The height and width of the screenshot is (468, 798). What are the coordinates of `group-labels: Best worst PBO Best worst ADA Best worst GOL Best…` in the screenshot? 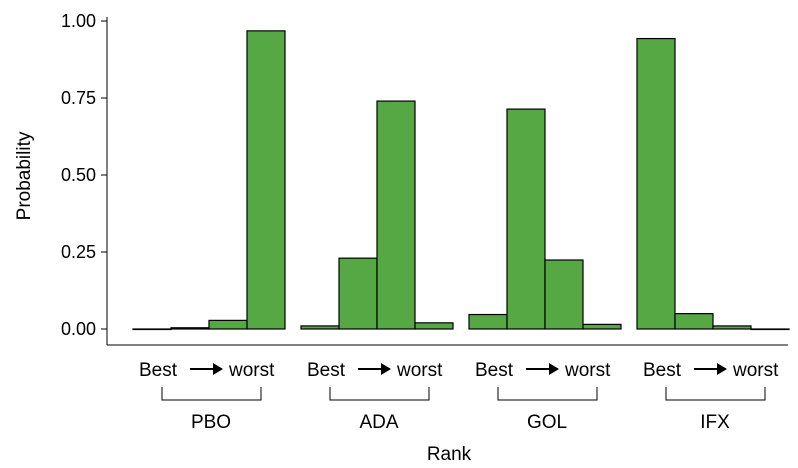 It's located at (459, 396).